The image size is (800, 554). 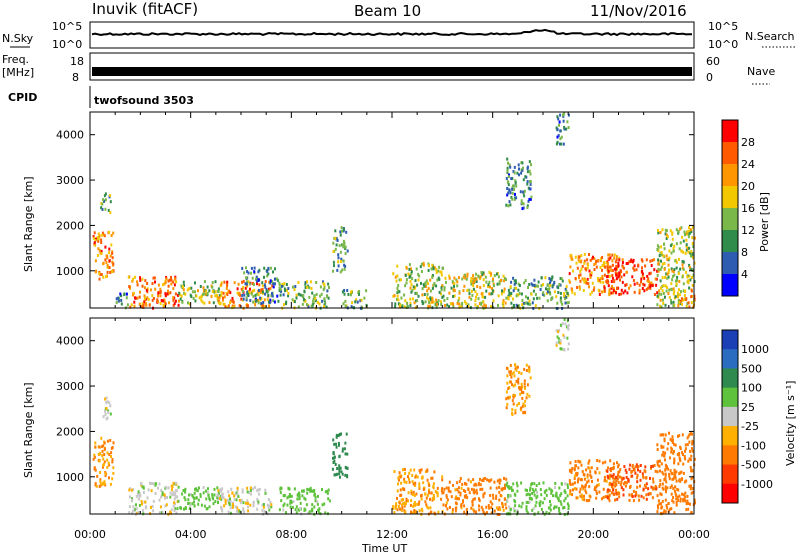 What do you see at coordinates (744, 252) in the screenshot?
I see `colorbar-tick-label: 8` at bounding box center [744, 252].